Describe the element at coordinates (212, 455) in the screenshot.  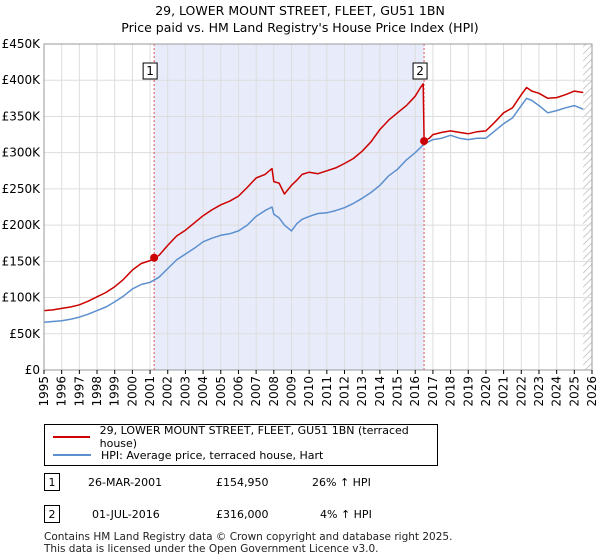
I see `legend-label-hpi: HPI: Average price, terraced house, Hart` at that location.